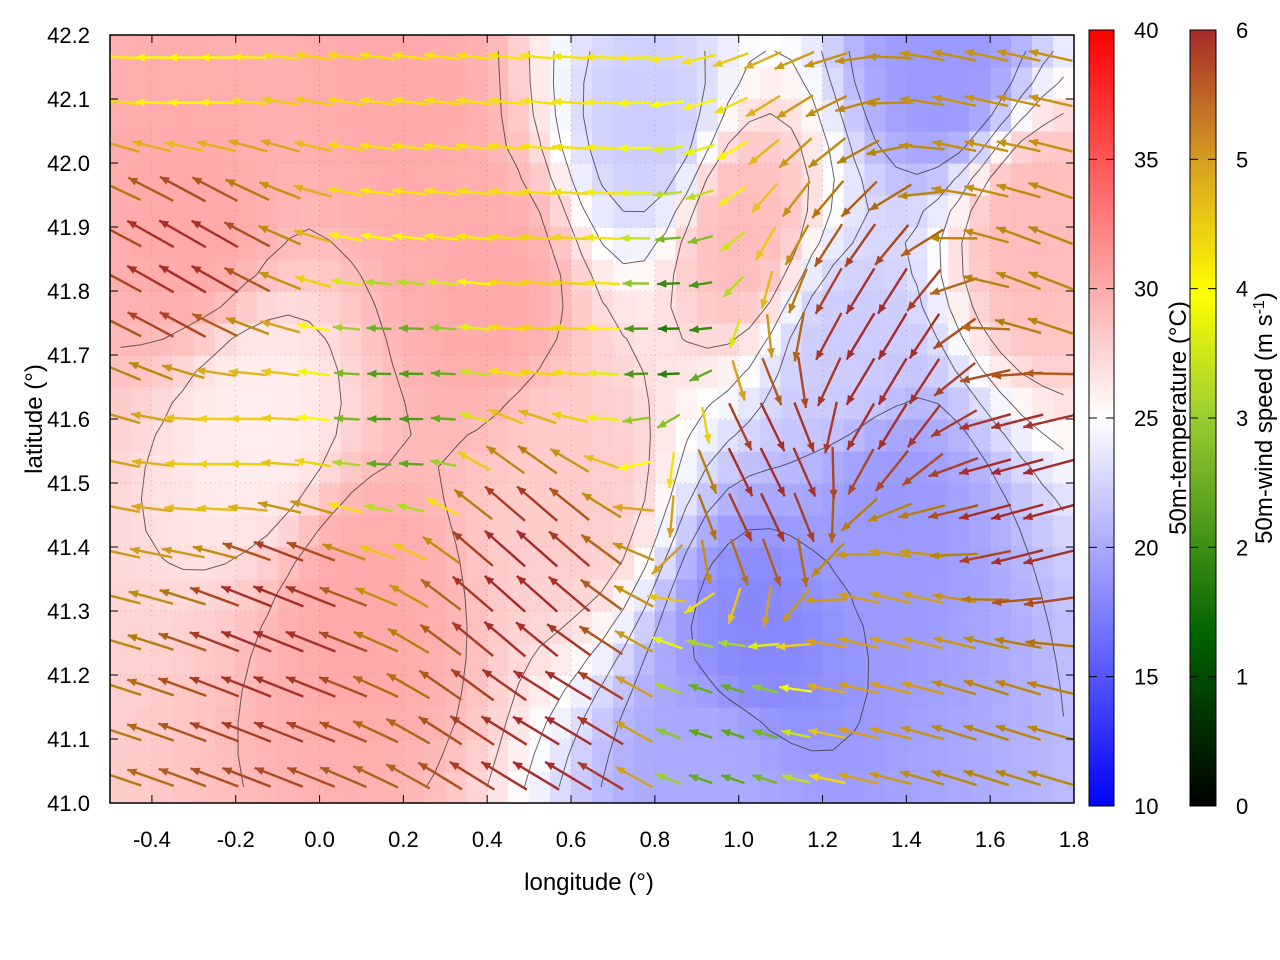 The width and height of the screenshot is (1280, 960). I want to click on y-tick-label: 41.0, so click(68, 803).